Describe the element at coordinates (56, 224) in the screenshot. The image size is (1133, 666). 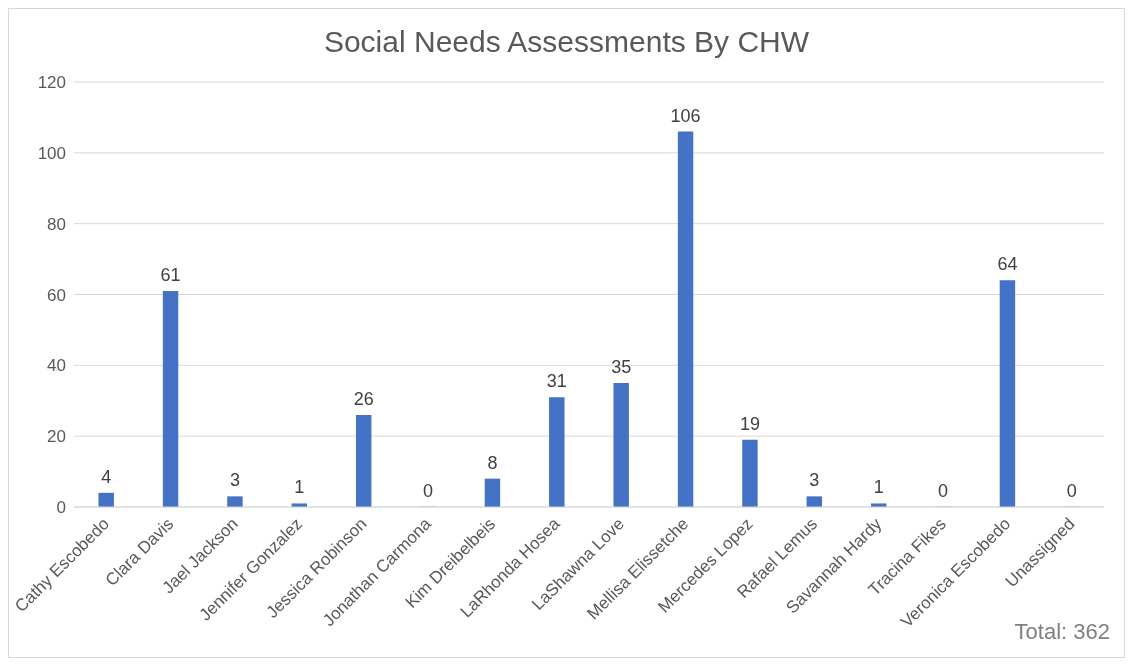
I see `y-tick-label: 80` at that location.